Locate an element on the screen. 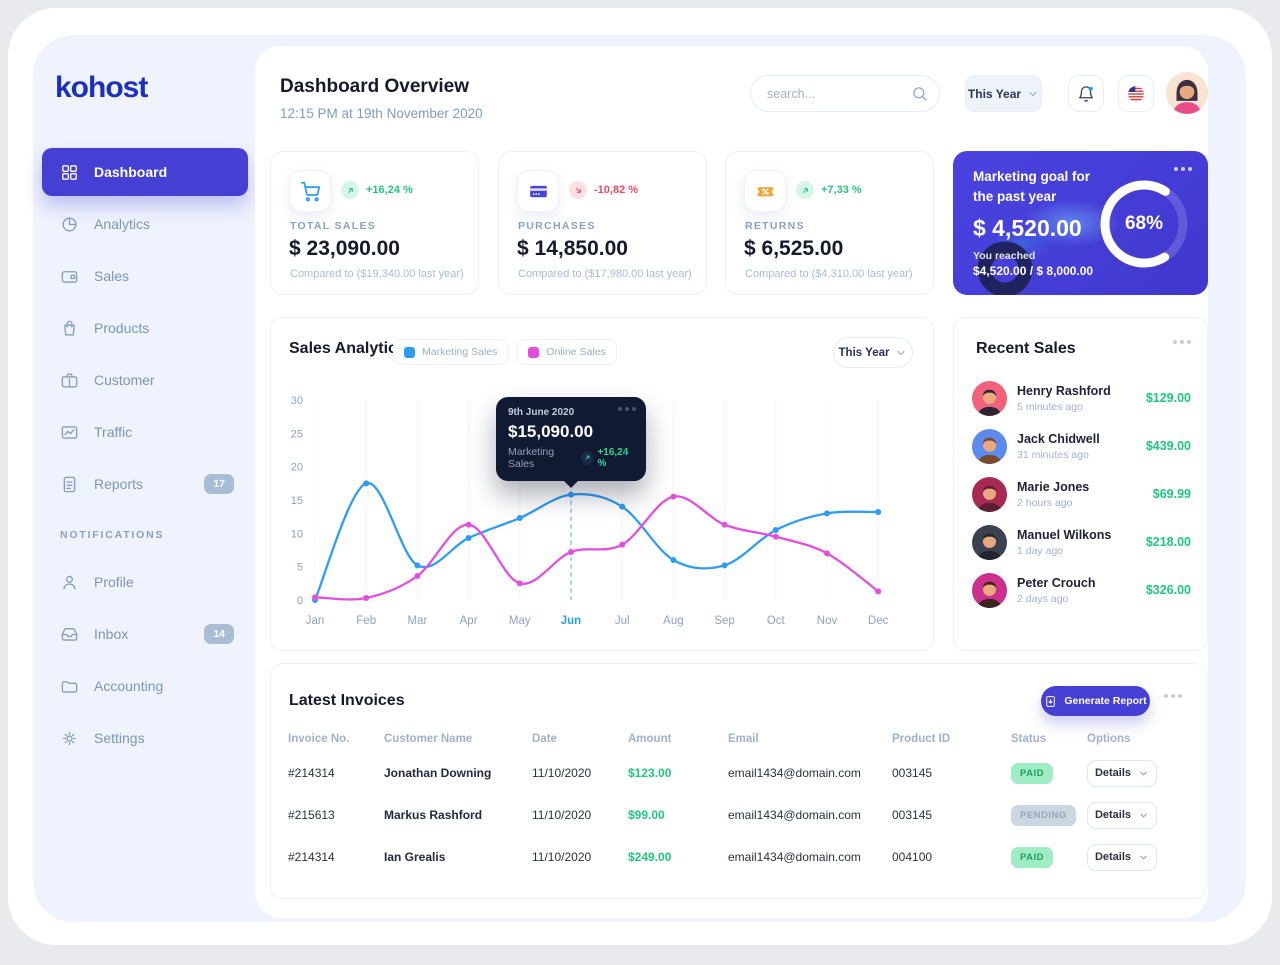 This screenshot has width=1280, height=965. sidebar-item-label: Dashboard is located at coordinates (131, 172).